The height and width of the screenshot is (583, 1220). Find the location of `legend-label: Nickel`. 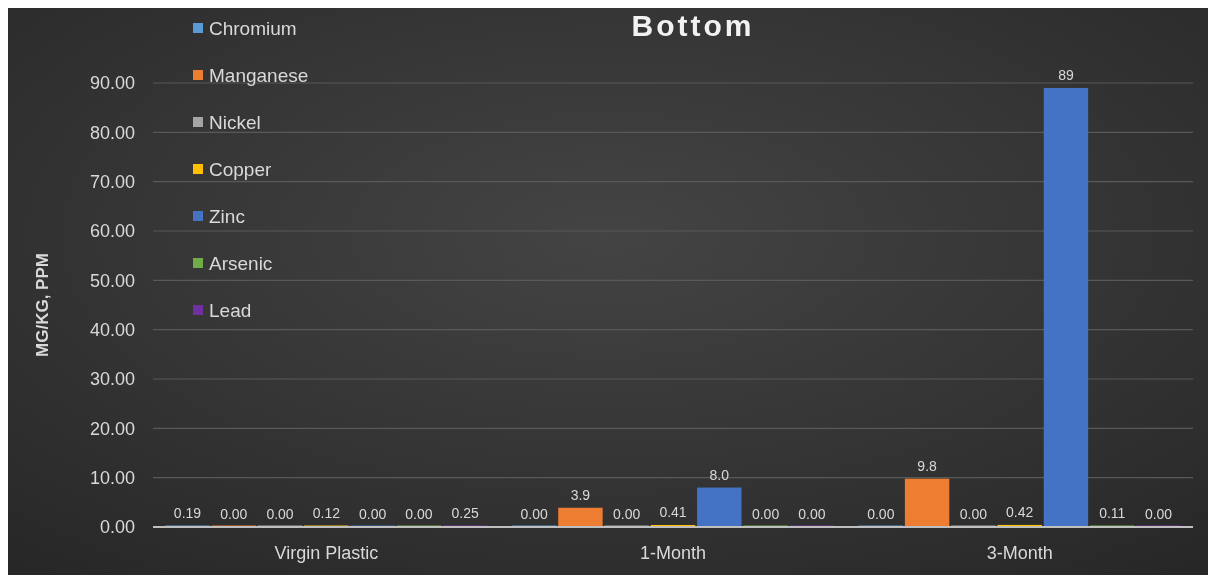

legend-label: Nickel is located at coordinates (235, 122).